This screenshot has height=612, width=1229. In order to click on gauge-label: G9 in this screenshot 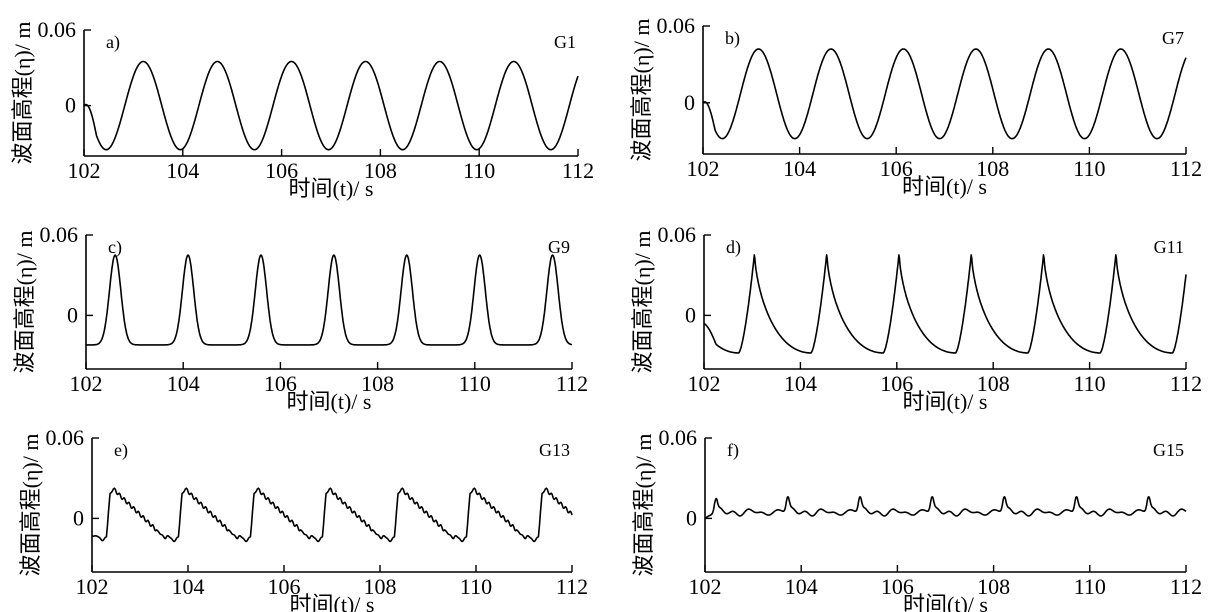, I will do `click(559, 247)`.